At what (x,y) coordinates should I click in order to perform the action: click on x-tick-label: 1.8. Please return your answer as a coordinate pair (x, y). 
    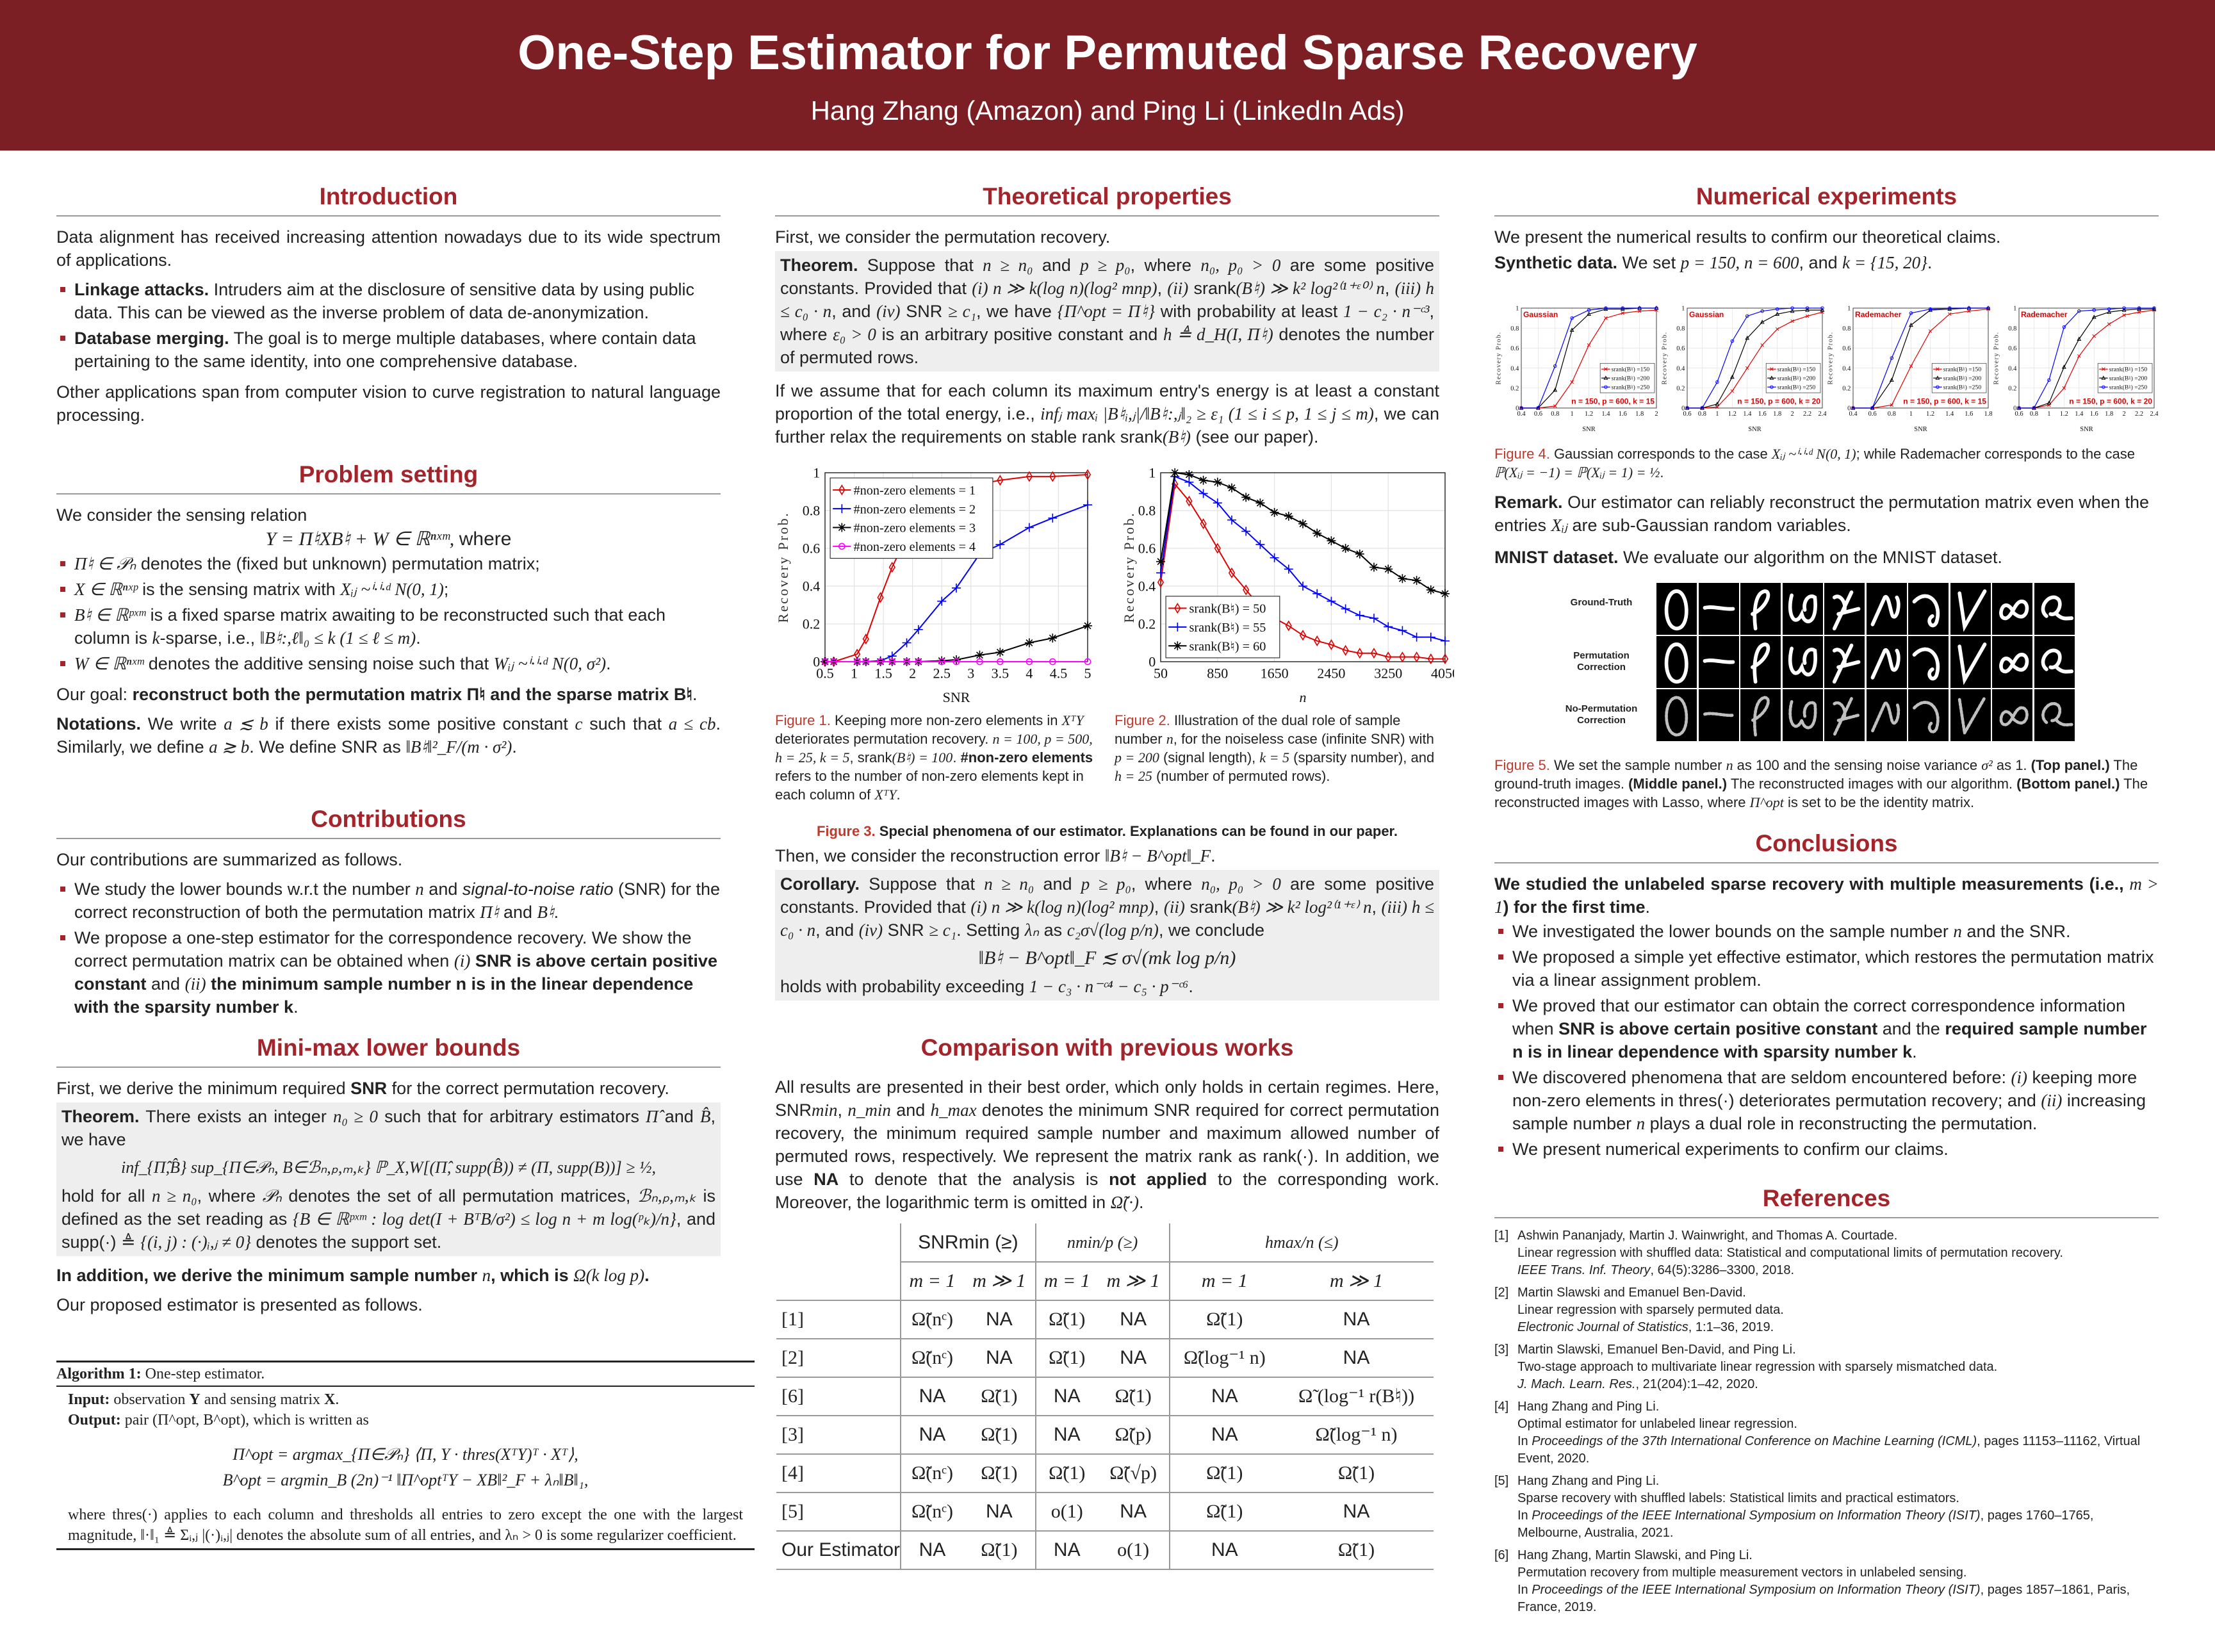
    Looking at the image, I should click on (2109, 414).